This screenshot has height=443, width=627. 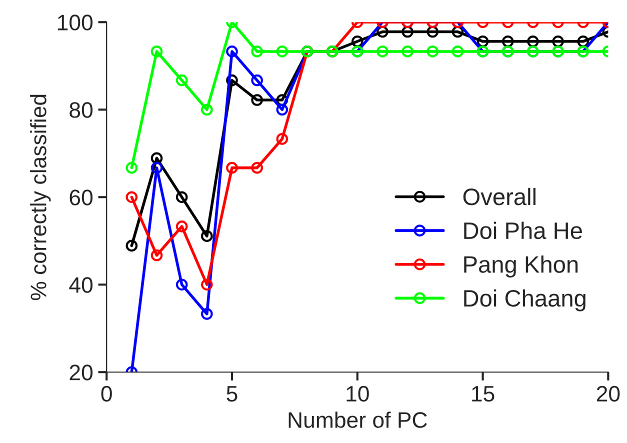 I want to click on x-tick-label: 10, so click(x=357, y=394).